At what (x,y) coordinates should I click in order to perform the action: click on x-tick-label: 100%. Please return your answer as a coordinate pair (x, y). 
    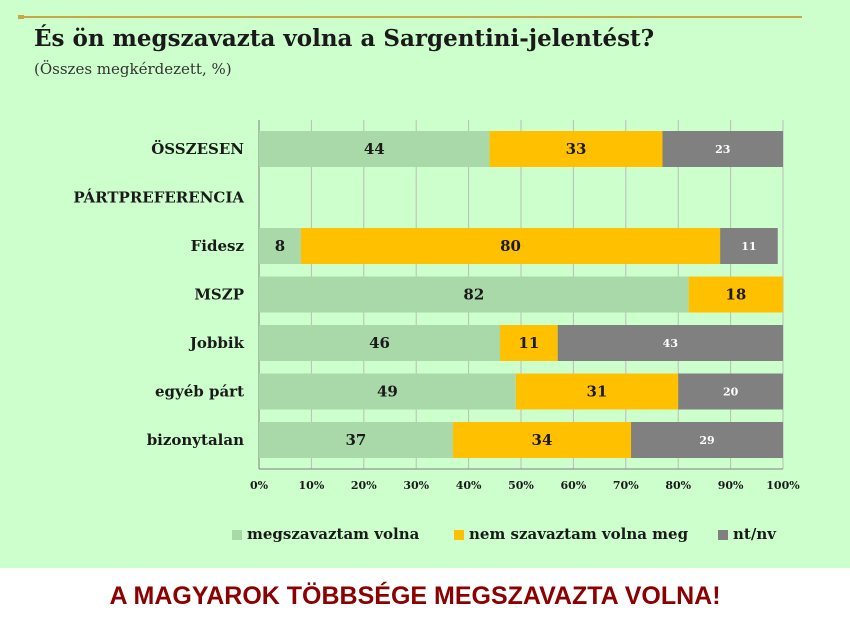
    Looking at the image, I should click on (783, 485).